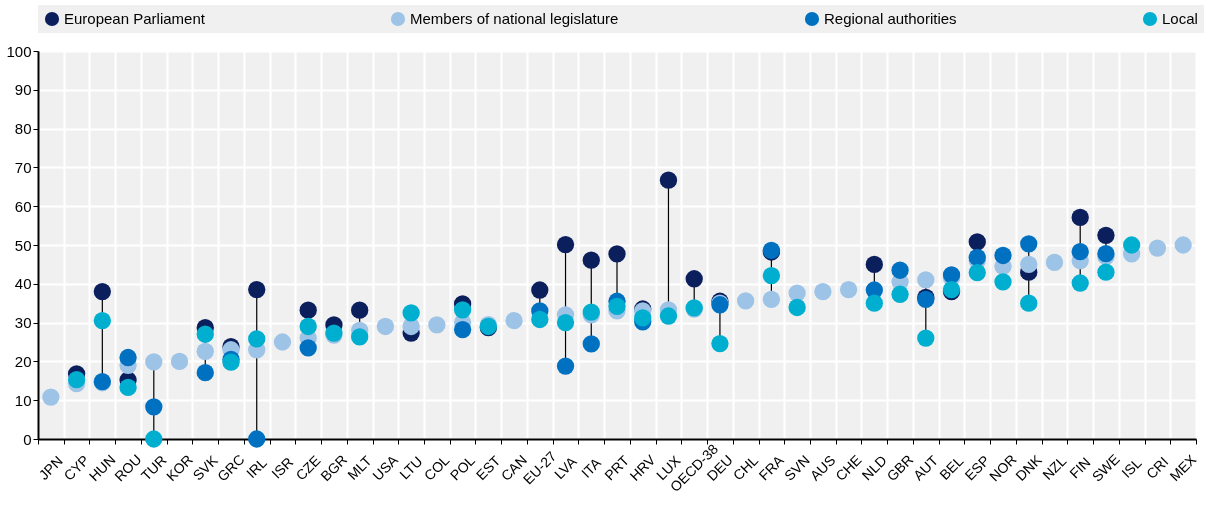 The height and width of the screenshot is (522, 1219). Describe the element at coordinates (23, 90) in the screenshot. I see `y-tick-label: 90` at that location.